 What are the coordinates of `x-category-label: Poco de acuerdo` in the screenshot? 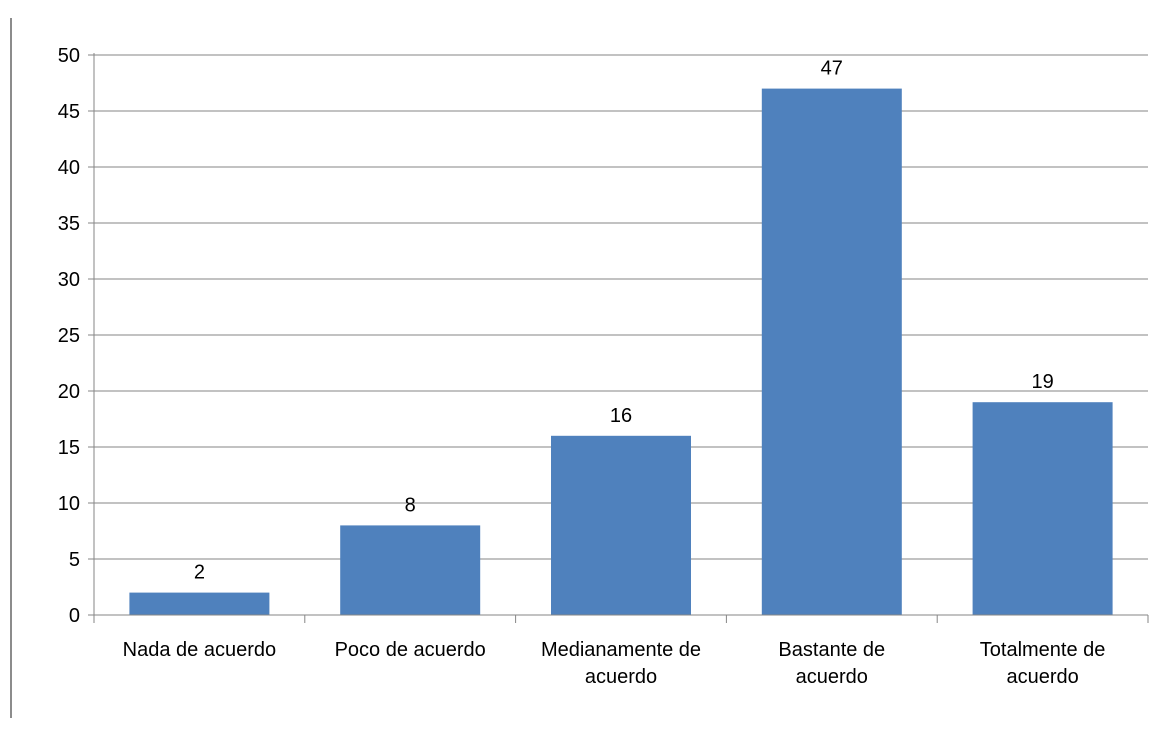 It's located at (410, 650).